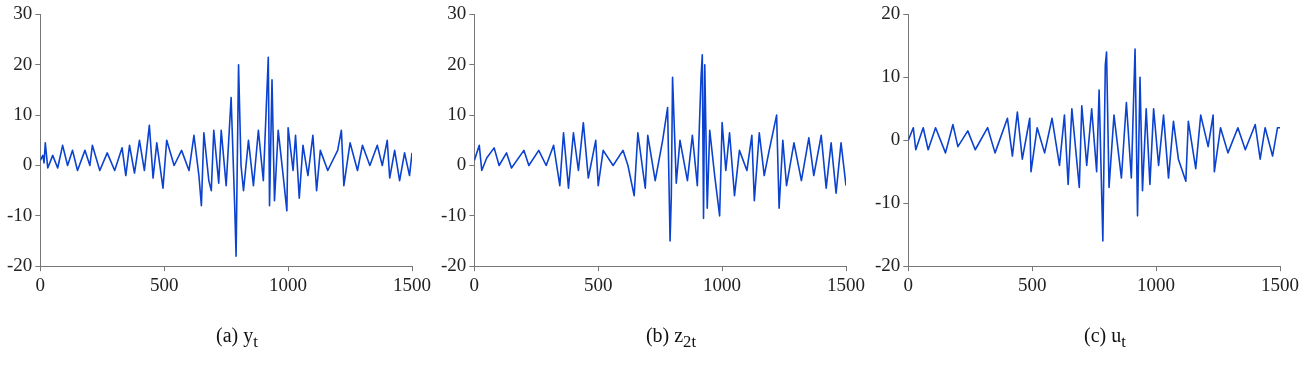 The image size is (1304, 373). Describe the element at coordinates (237, 338) in the screenshot. I see `text: (a) y$_{t}$` at that location.